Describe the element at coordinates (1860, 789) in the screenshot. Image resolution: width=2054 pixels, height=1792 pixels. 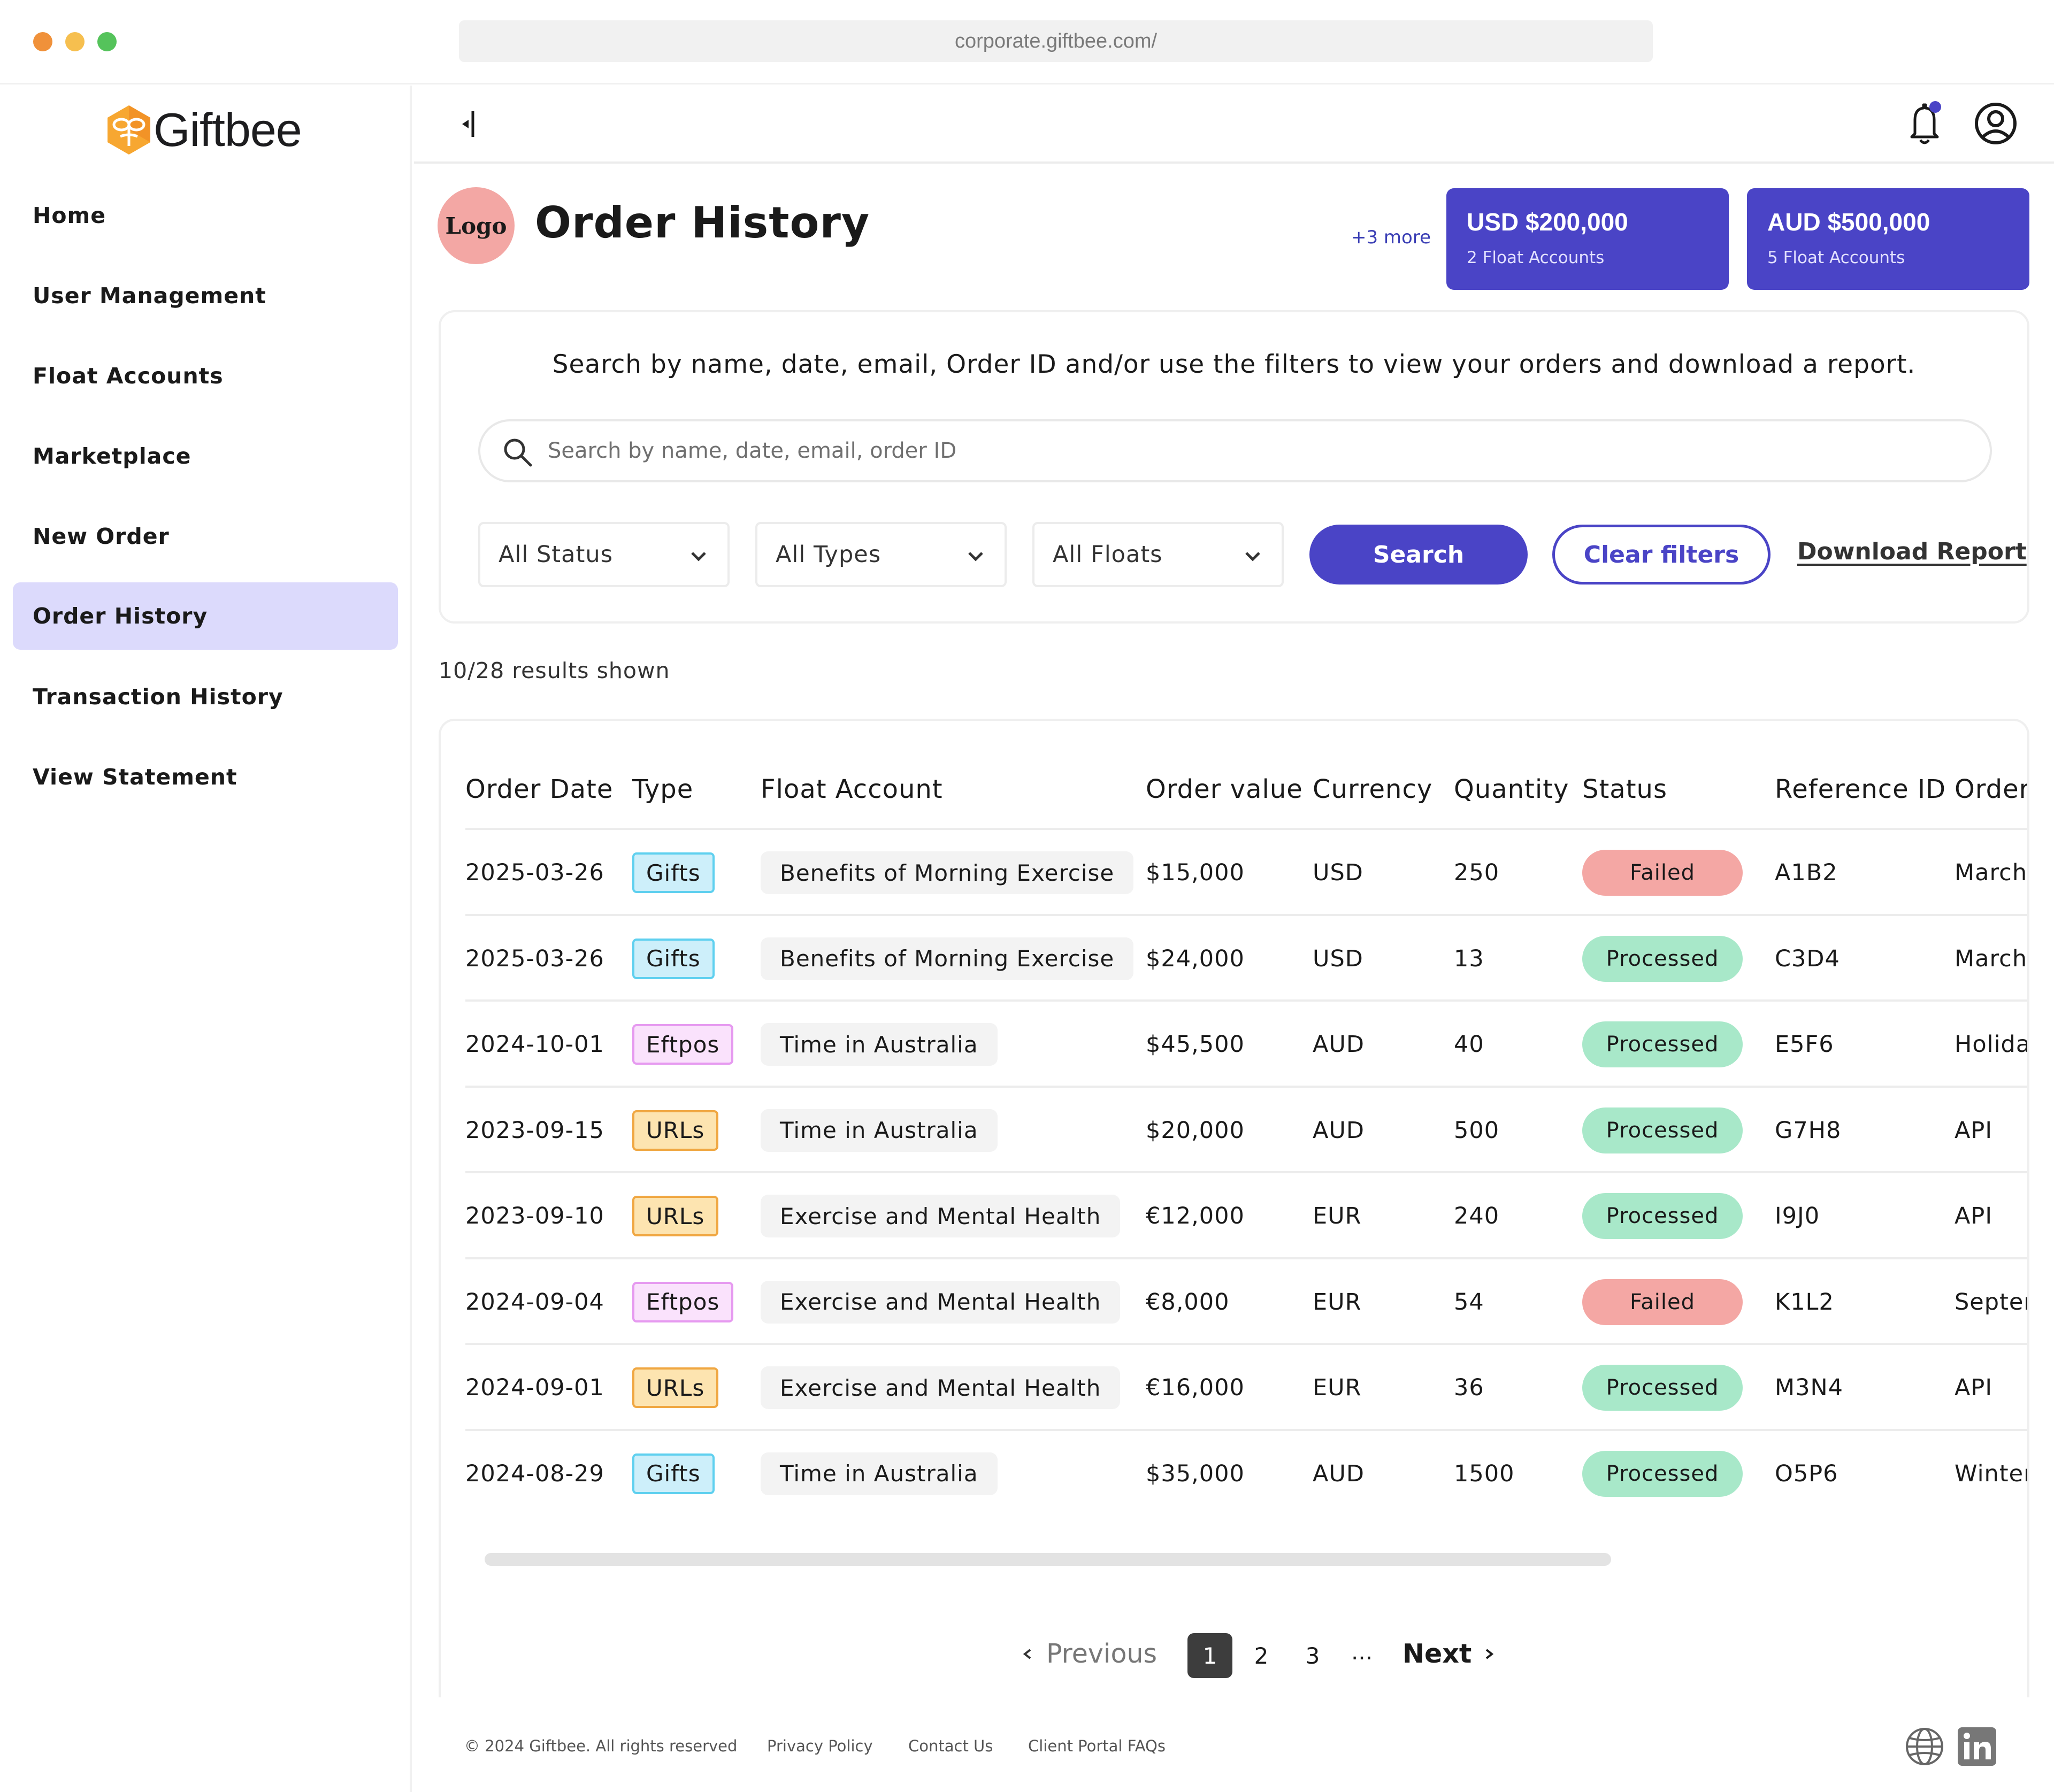
I see `column-header-reference-id: Reference ID` at that location.